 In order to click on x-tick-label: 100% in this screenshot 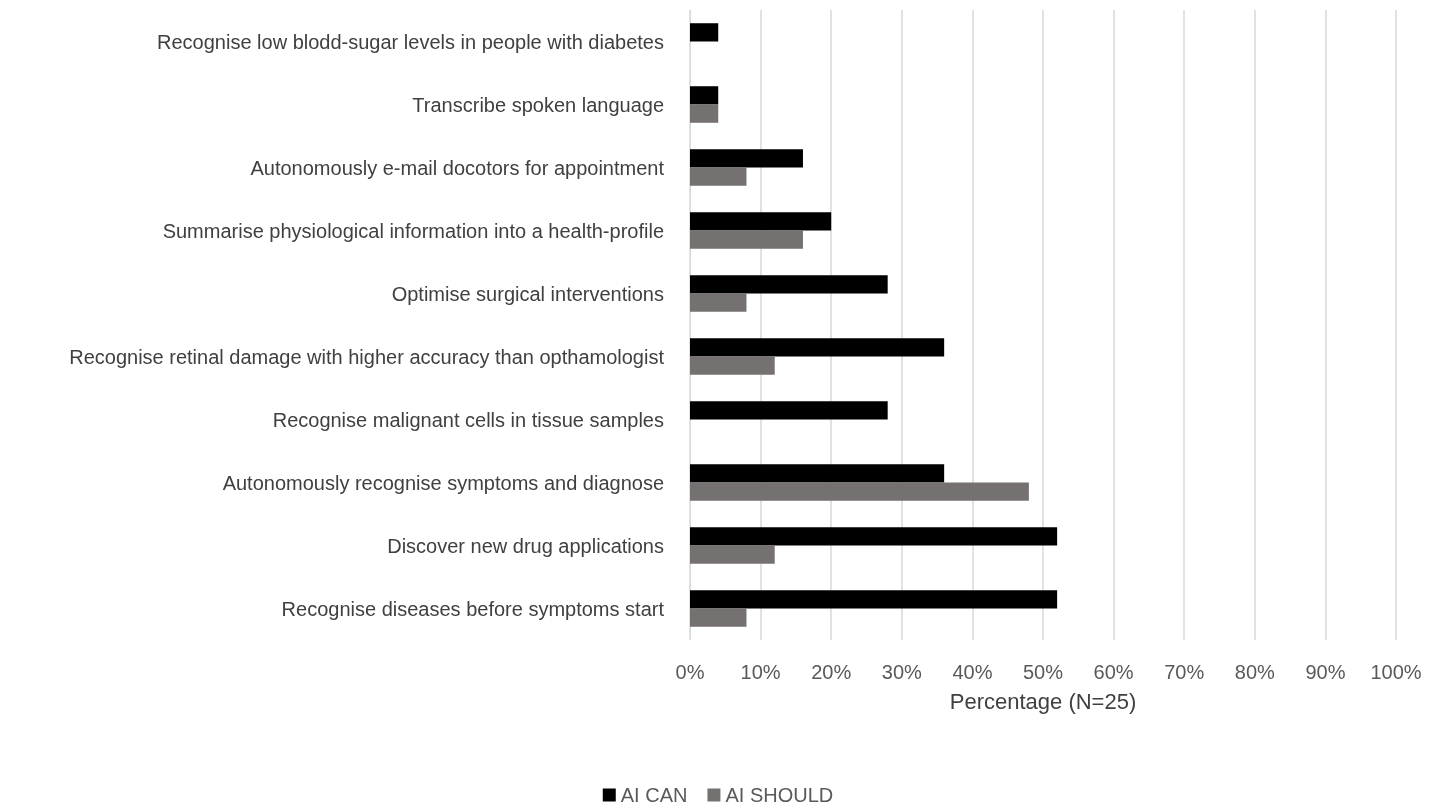, I will do `click(1396, 672)`.